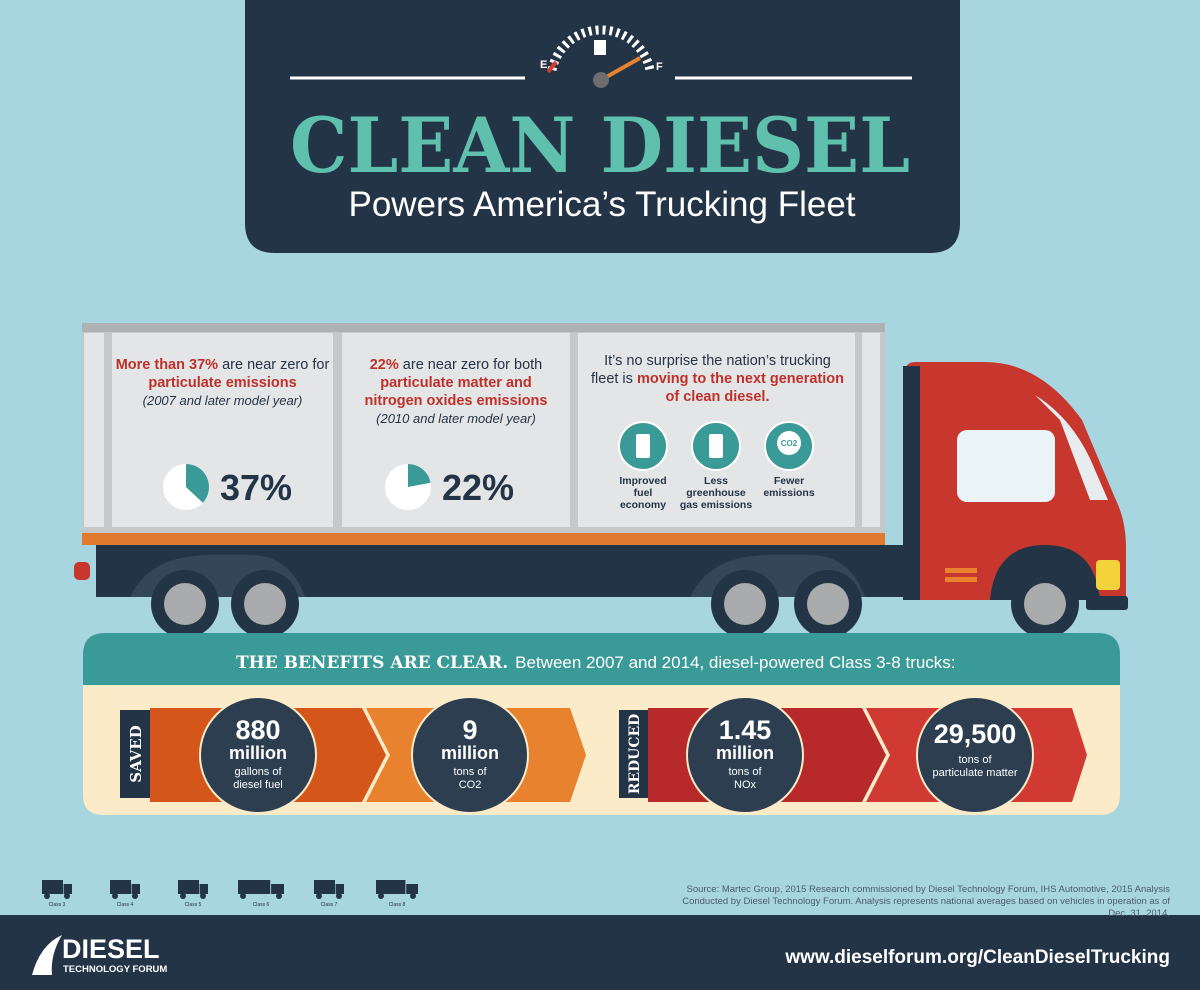 The image size is (1200, 990). Describe the element at coordinates (975, 773) in the screenshot. I see `stat-desc-line: particulate matter` at that location.